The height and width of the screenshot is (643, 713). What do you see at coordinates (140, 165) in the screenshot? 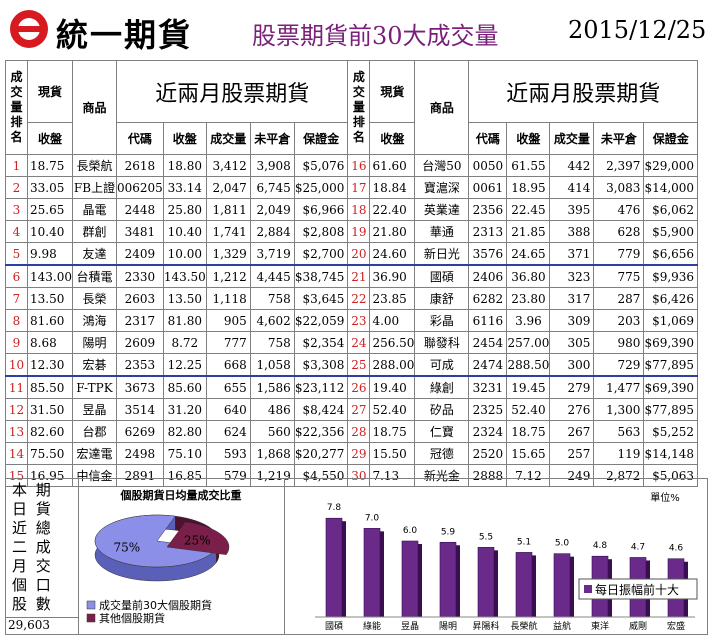
I see `code-cell: 2618` at bounding box center [140, 165].